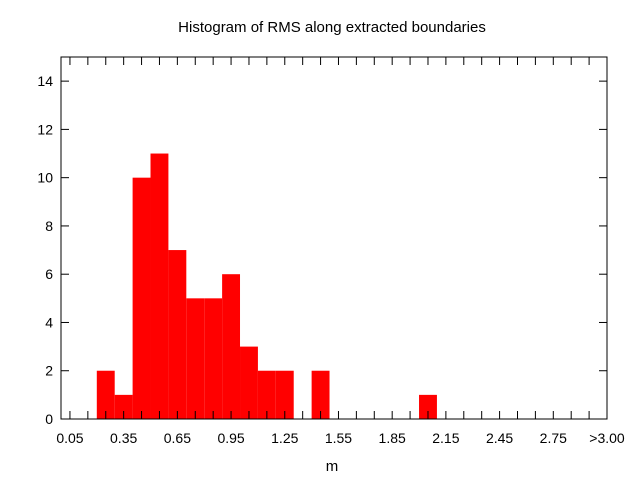 The width and height of the screenshot is (640, 480). I want to click on x-tick-label: 1.85, so click(392, 438).